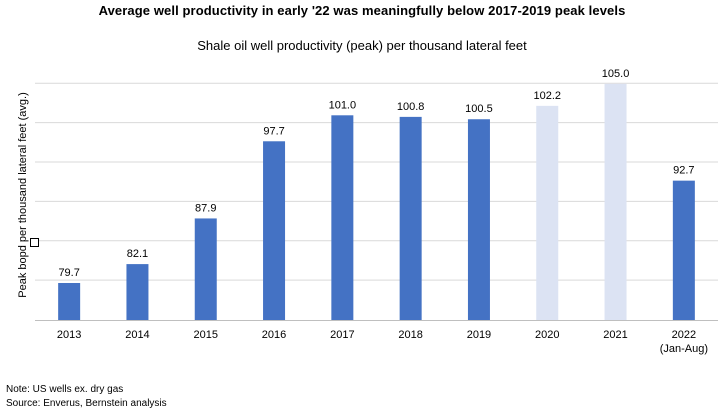 Image resolution: width=724 pixels, height=413 pixels. Describe the element at coordinates (273, 131) in the screenshot. I see `data-label-2016: 97.7` at that location.